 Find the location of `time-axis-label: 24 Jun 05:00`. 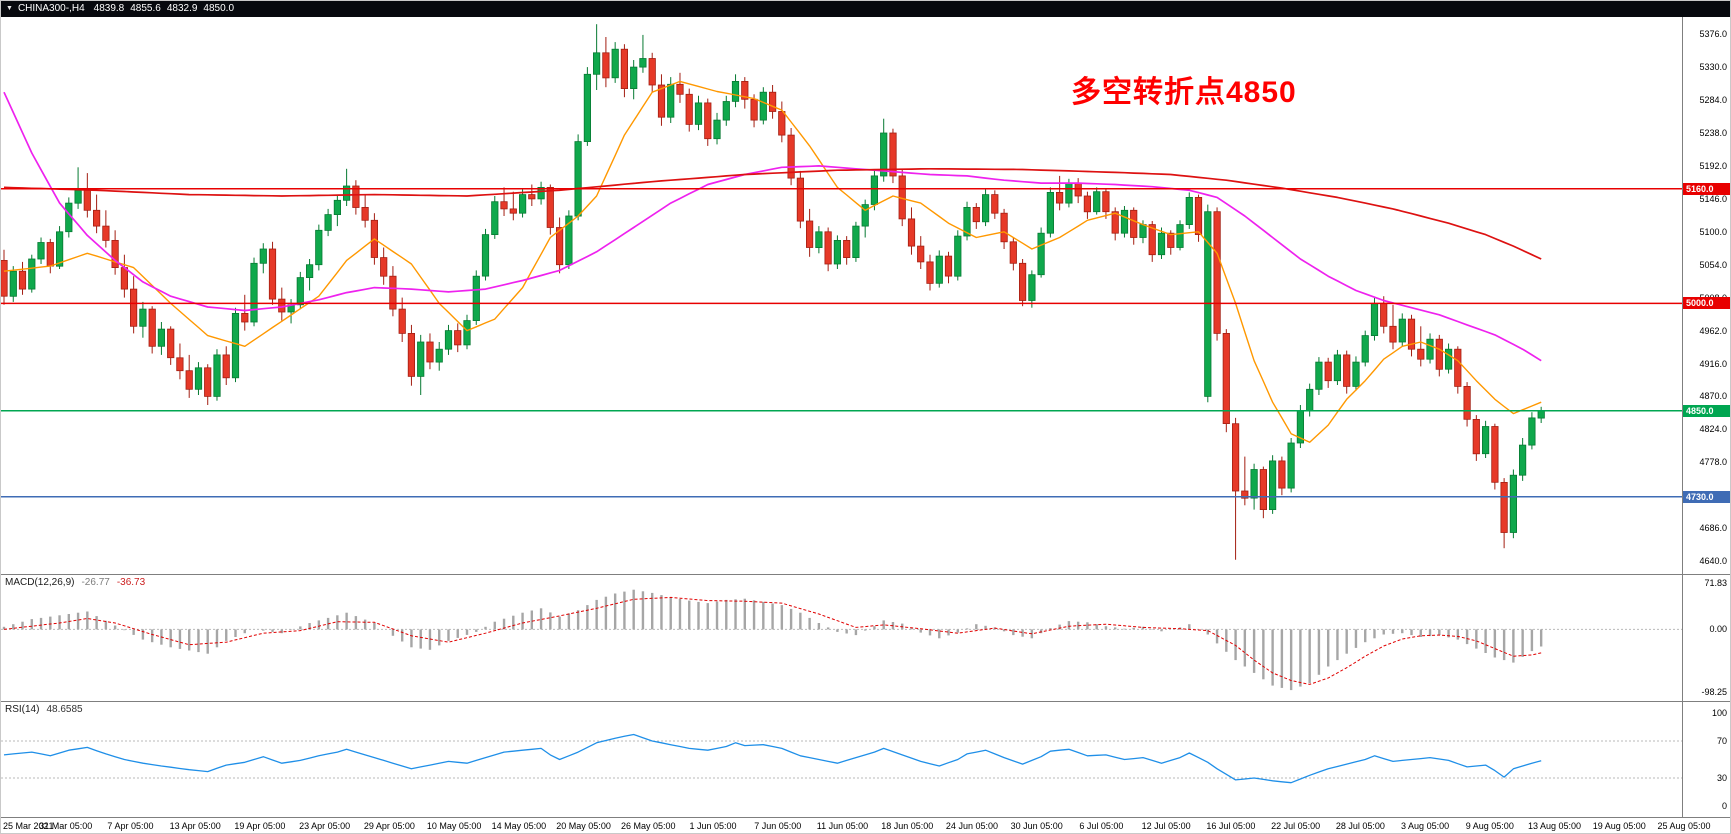

time-axis-label: 24 Jun 05:00 is located at coordinates (971, 826).